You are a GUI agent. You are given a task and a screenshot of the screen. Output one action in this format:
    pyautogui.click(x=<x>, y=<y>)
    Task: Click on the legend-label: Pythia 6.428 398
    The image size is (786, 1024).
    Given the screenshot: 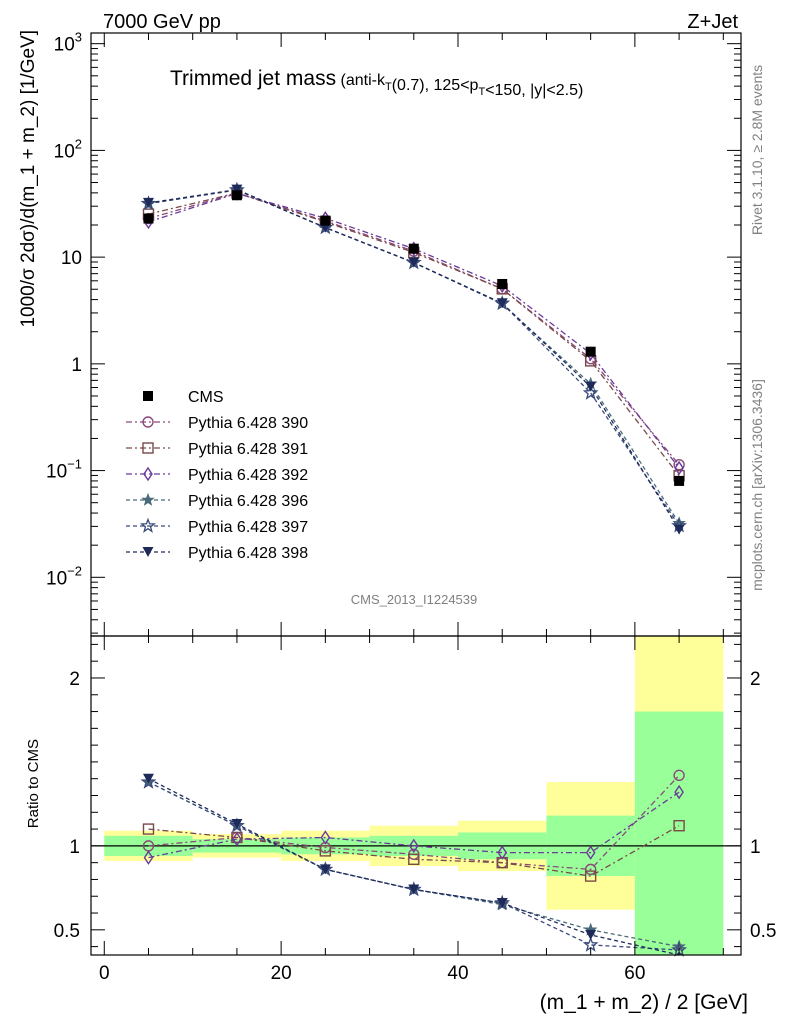 What is the action you would take?
    pyautogui.click(x=248, y=553)
    